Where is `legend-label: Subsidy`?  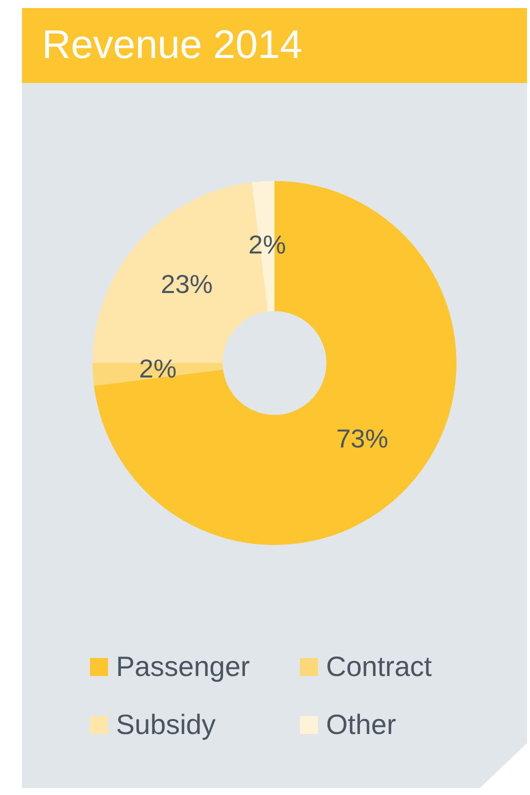 legend-label: Subsidy is located at coordinates (166, 725).